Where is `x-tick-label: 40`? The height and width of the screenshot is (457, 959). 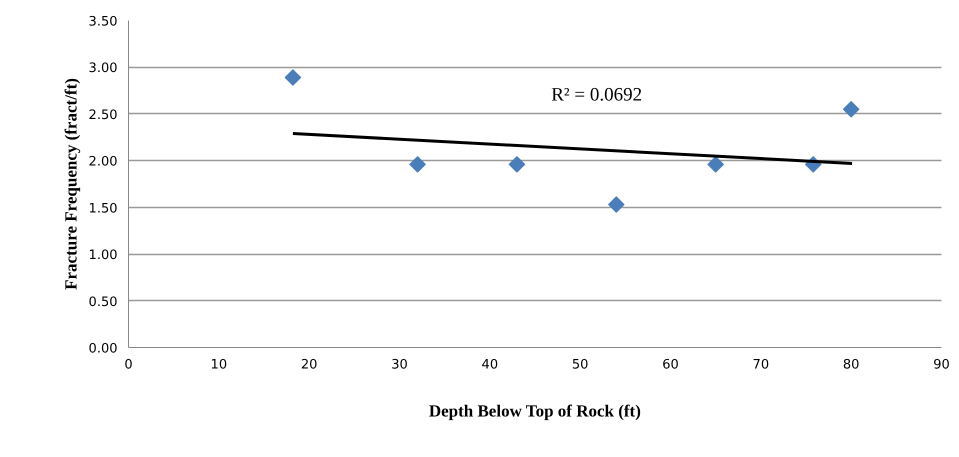
x-tick-label: 40 is located at coordinates (490, 365).